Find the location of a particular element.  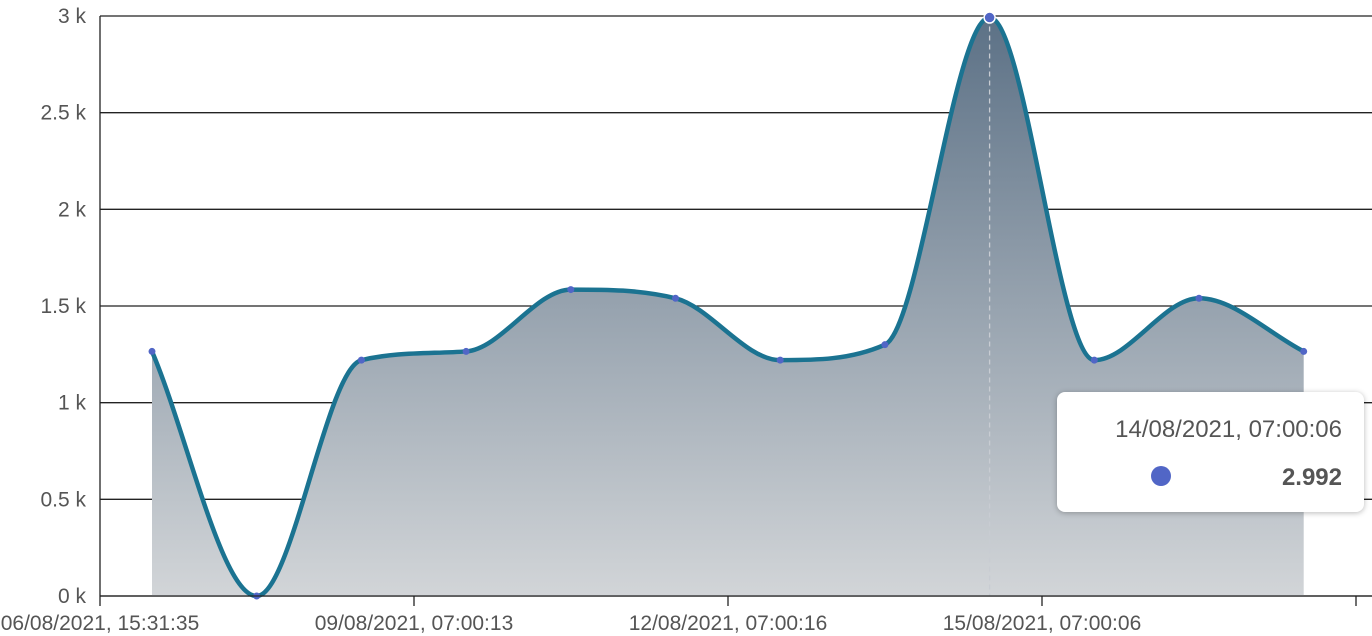

y-tick-label: 0.5 k is located at coordinates (63, 499).